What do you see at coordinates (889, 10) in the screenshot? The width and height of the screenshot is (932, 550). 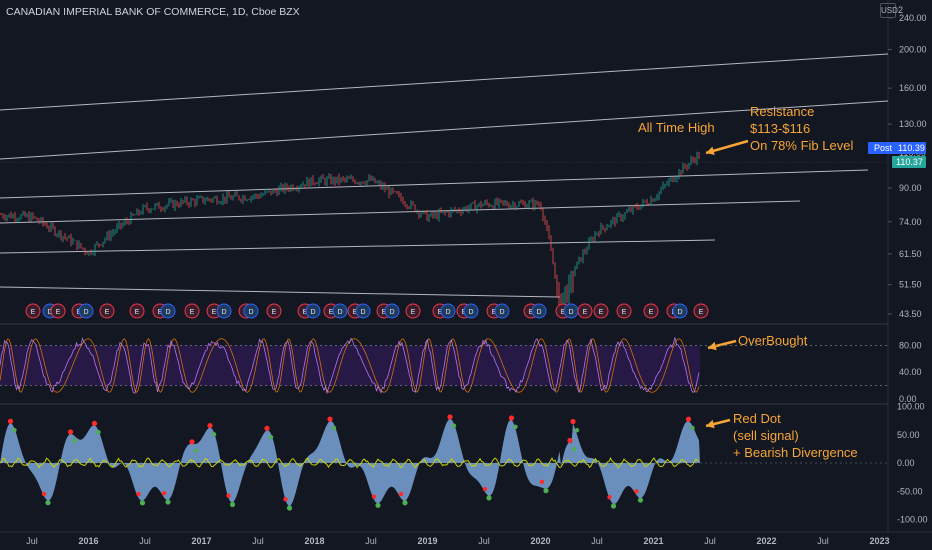 I see `currency-label: USD` at bounding box center [889, 10].